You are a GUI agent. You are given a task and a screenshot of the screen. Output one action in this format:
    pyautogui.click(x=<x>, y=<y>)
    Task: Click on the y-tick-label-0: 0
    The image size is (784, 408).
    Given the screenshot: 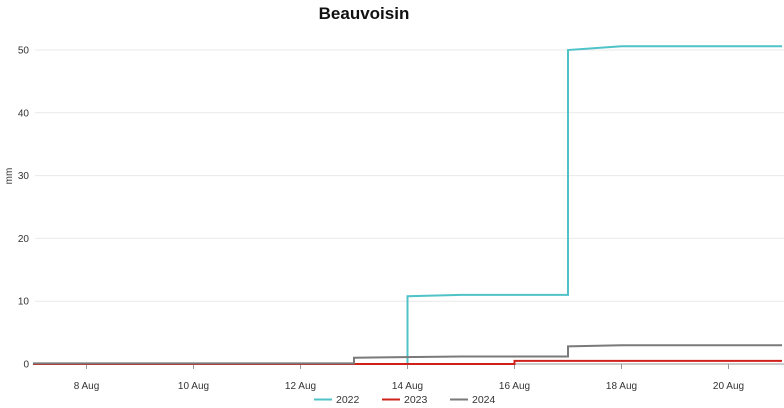 What is the action you would take?
    pyautogui.click(x=26, y=365)
    